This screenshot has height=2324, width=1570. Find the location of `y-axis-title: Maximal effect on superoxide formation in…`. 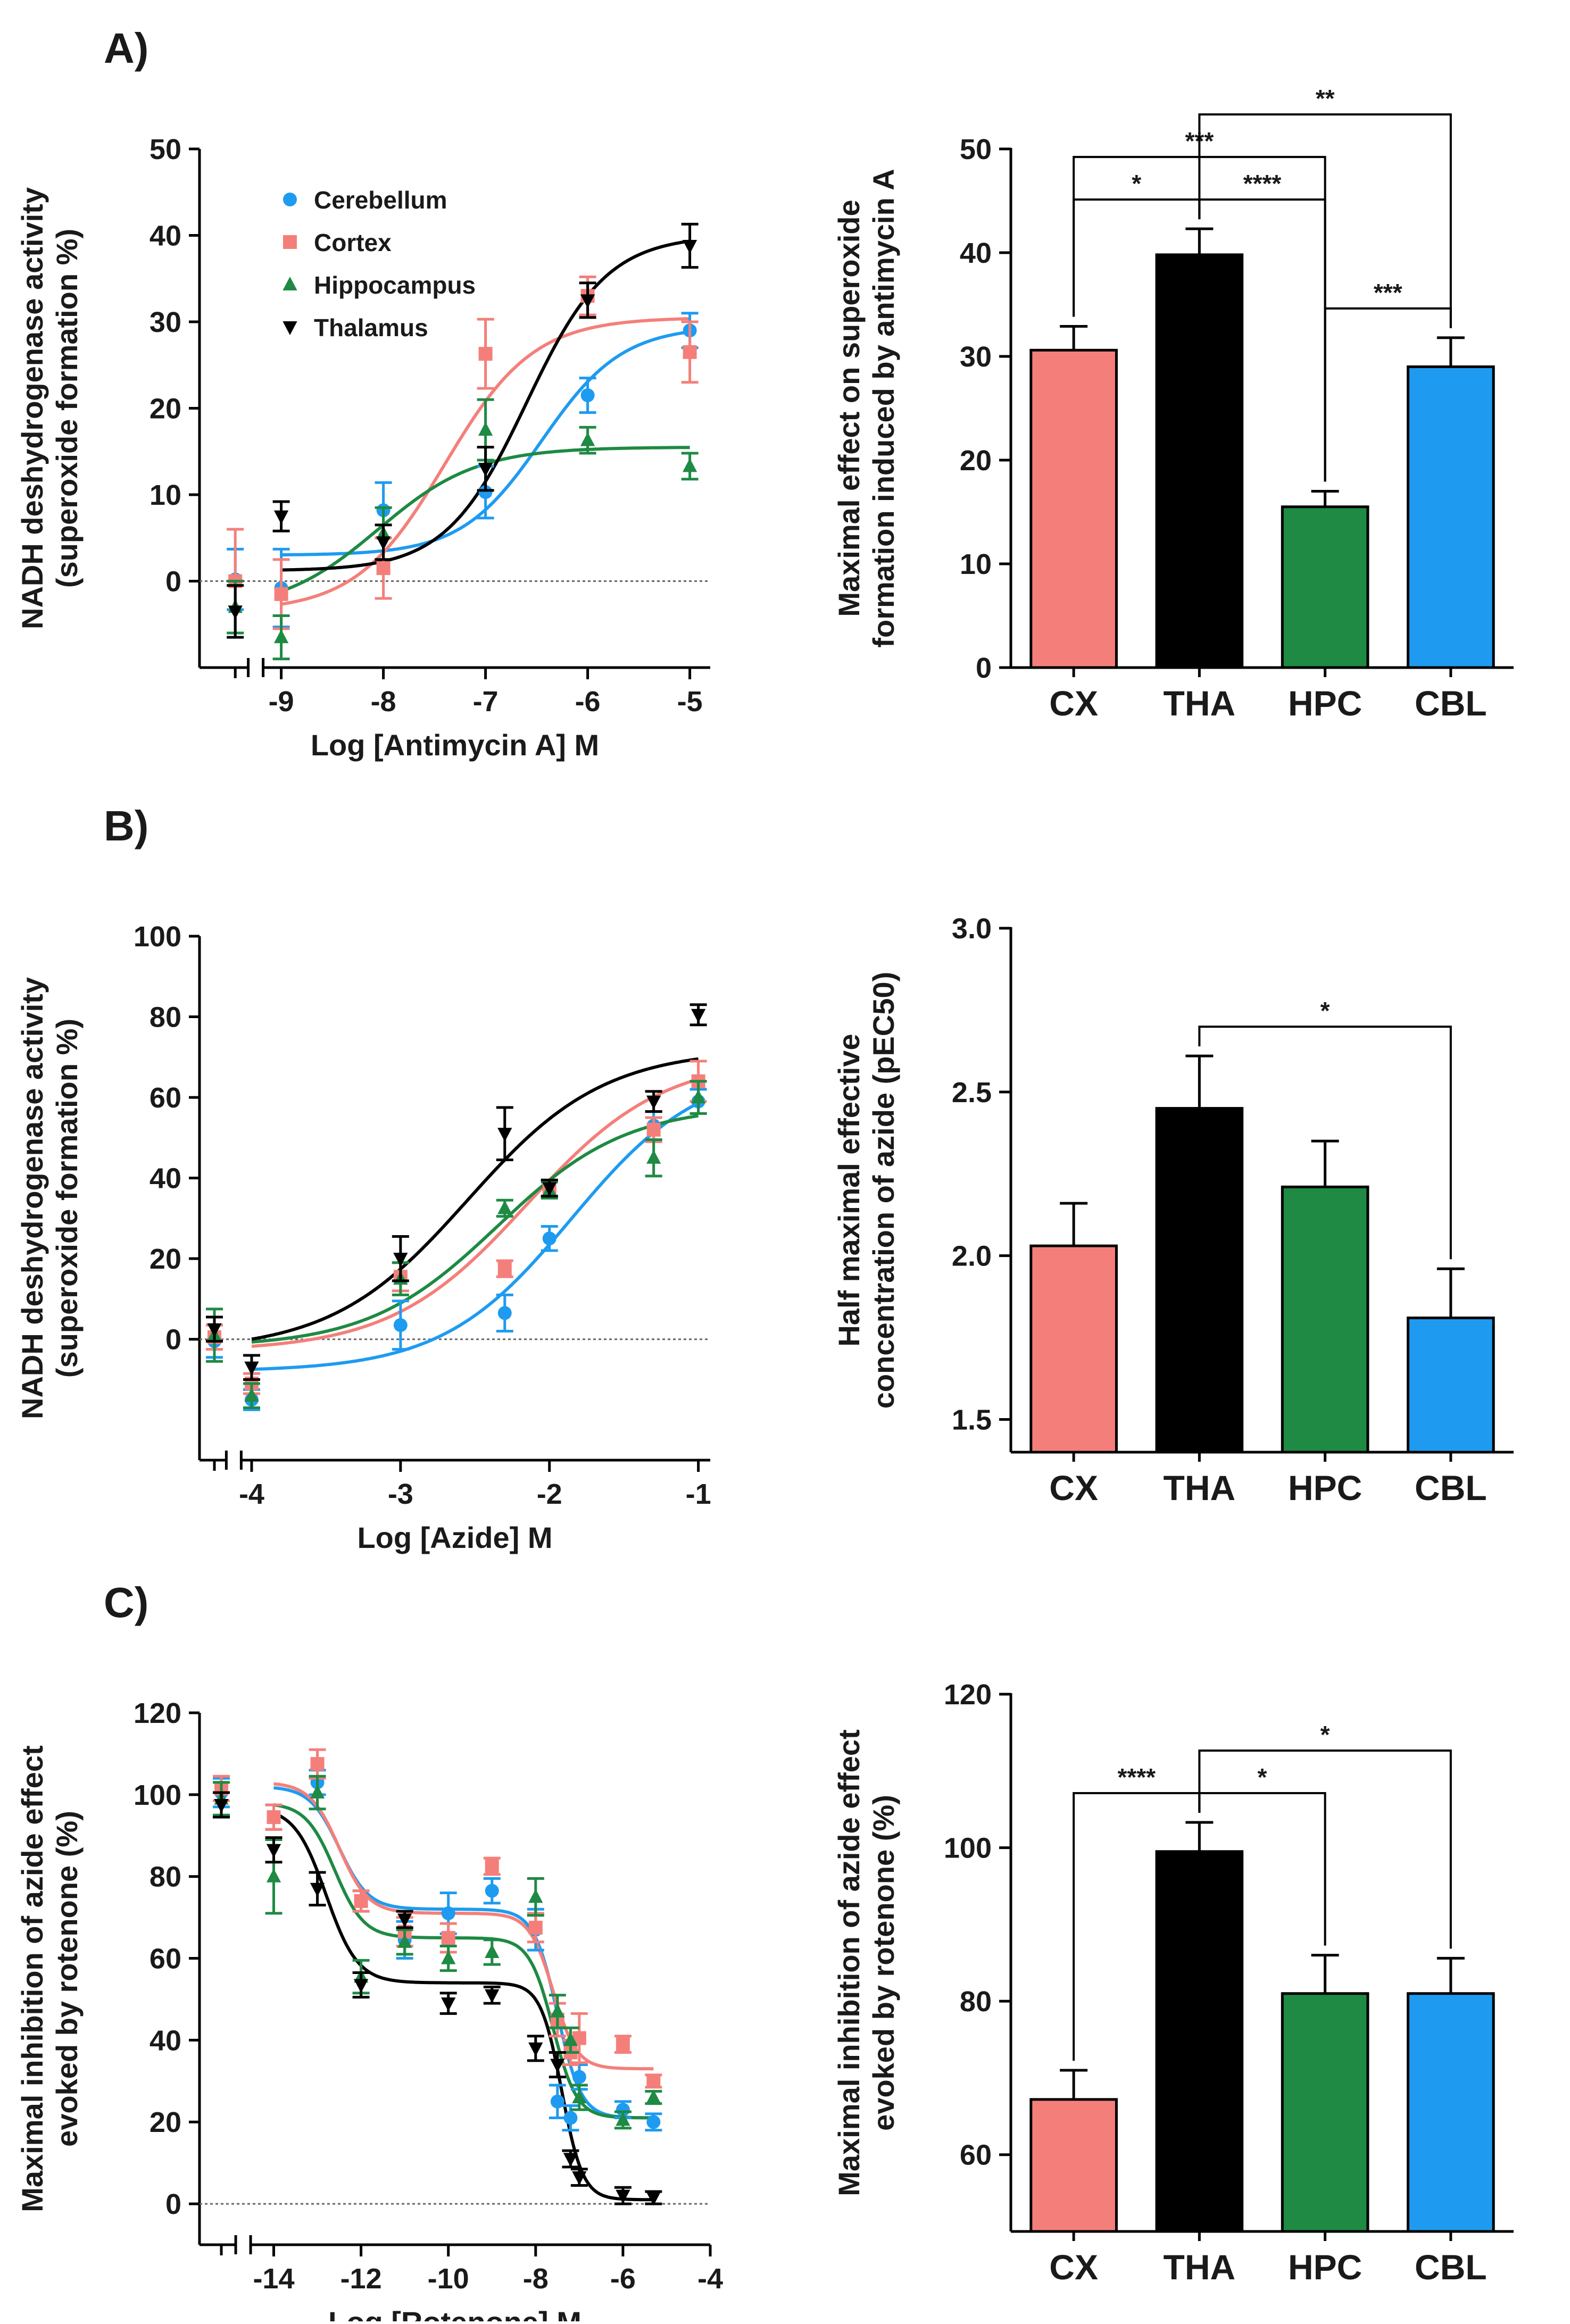

y-axis-title: Maximal effect on superoxide formation in… is located at coordinates (866, 408).